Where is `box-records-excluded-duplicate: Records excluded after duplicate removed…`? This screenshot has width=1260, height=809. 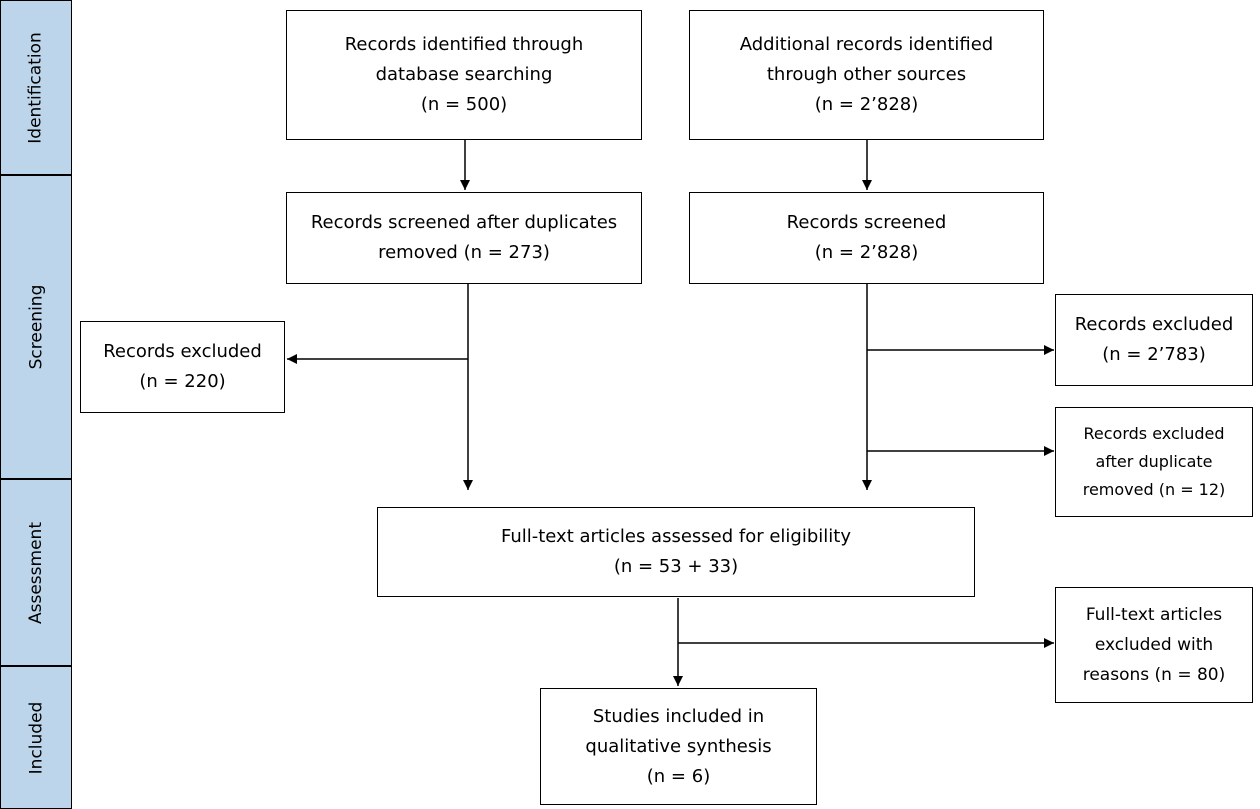 box-records-excluded-duplicate: Records excluded after duplicate removed… is located at coordinates (1154, 462).